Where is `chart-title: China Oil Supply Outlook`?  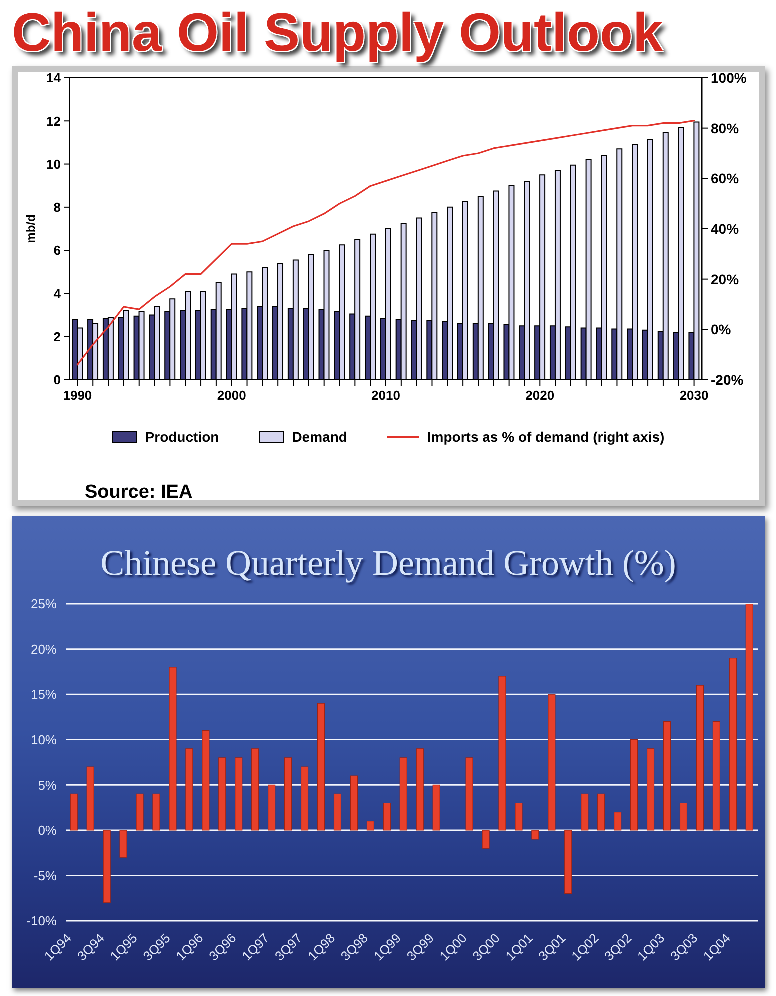
chart-title: China Oil Supply Outlook is located at coordinates (338, 33).